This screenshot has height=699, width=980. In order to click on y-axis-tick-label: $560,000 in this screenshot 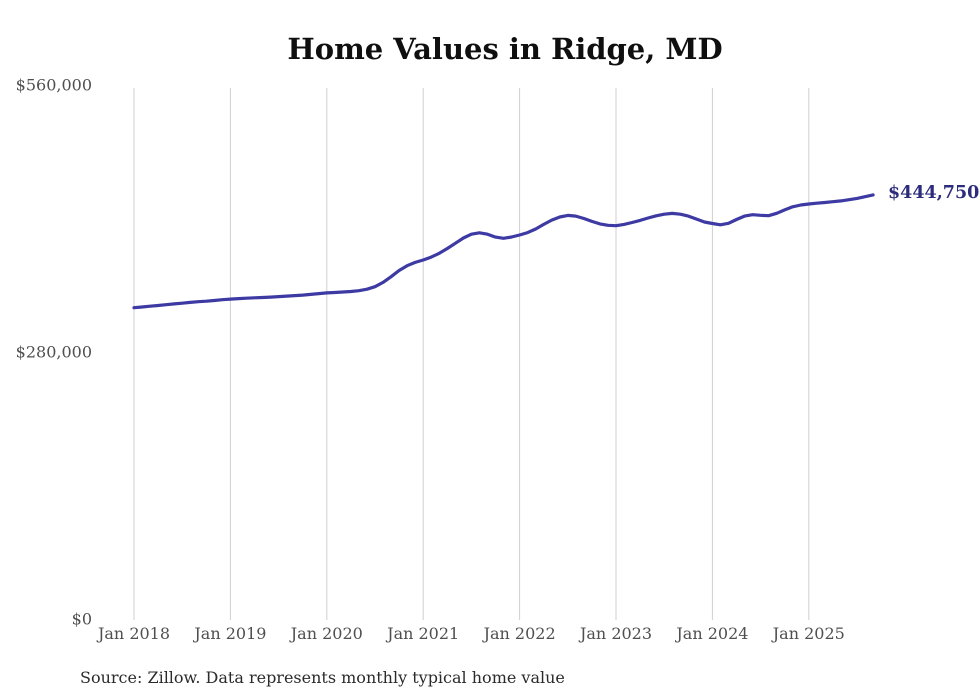, I will do `click(54, 85)`.